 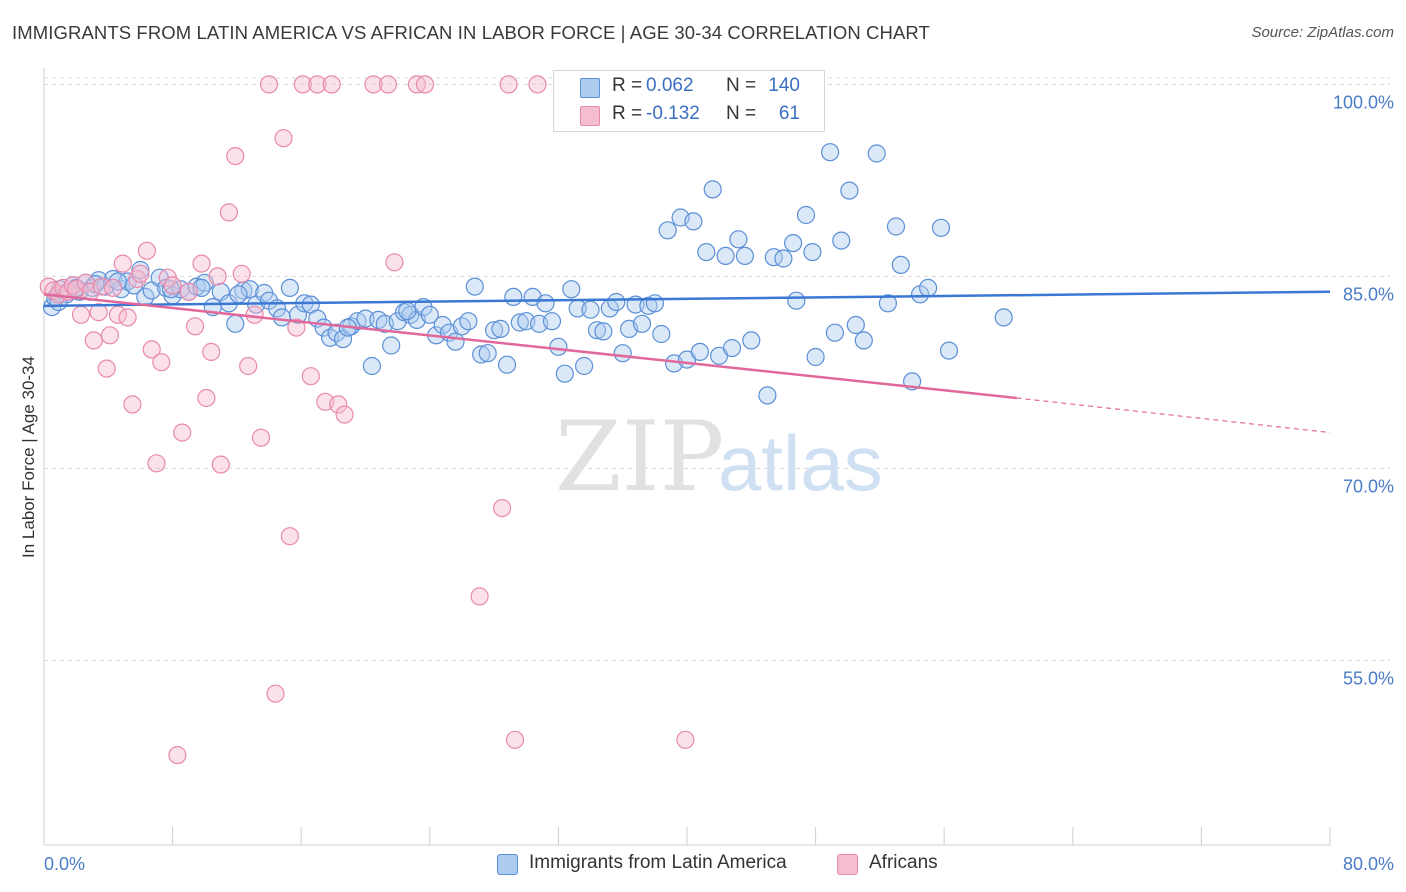 What do you see at coordinates (1368, 678) in the screenshot?
I see `y-tick-label: 55.0%` at bounding box center [1368, 678].